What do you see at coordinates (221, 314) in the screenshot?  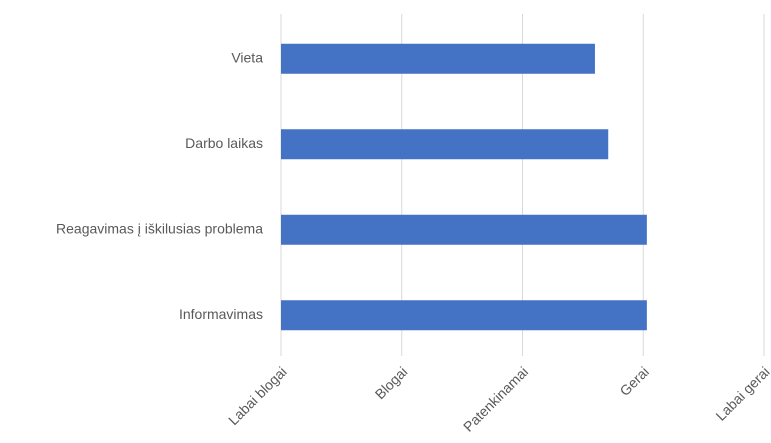 I see `y-tick-label: Informavimas` at bounding box center [221, 314].